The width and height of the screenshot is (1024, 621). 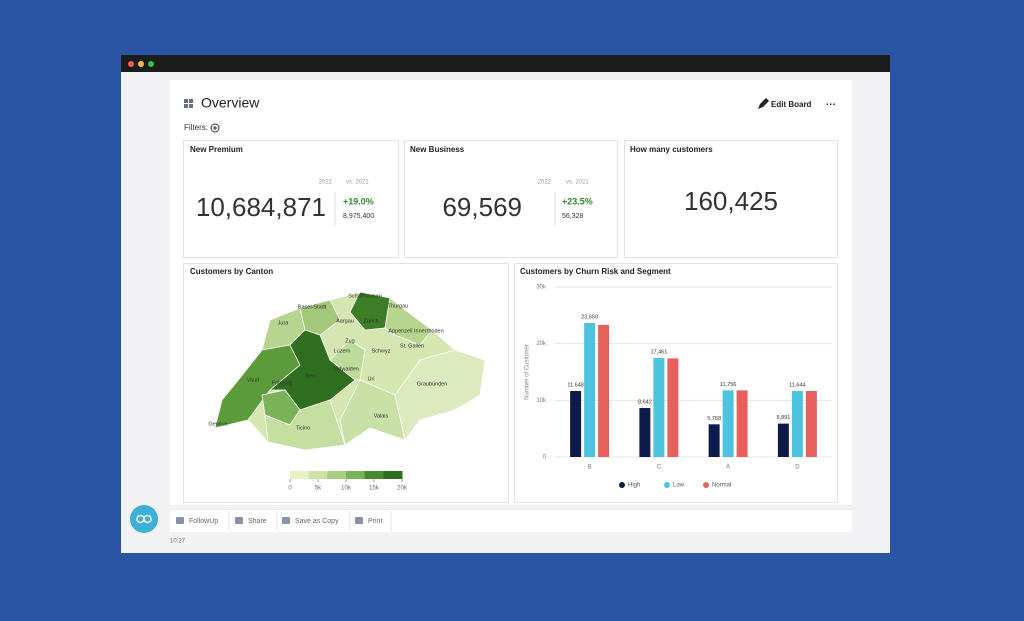 What do you see at coordinates (511, 521) in the screenshot?
I see `toolbar` at bounding box center [511, 521].